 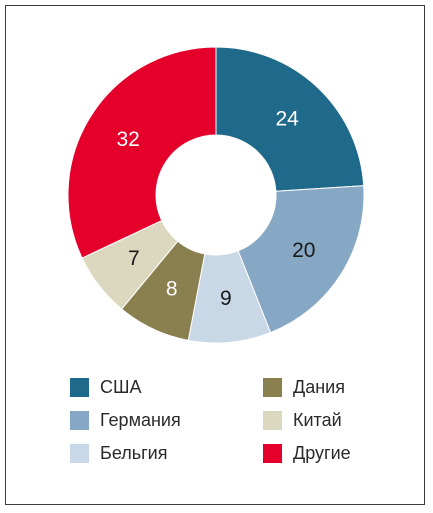 I want to click on slice-label-germany: 20, so click(x=303, y=250).